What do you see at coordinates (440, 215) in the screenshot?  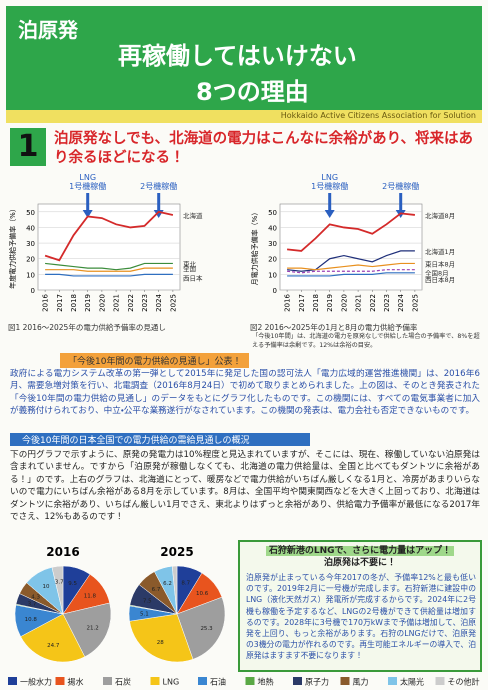 I see `series-label: 北海道8月` at bounding box center [440, 215].